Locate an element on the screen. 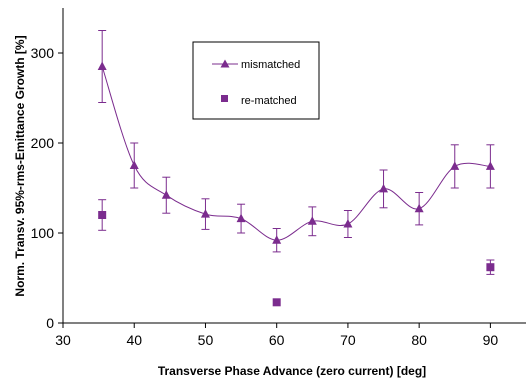 The image size is (529, 387). legend: mismatched re-matched is located at coordinates (256, 80).